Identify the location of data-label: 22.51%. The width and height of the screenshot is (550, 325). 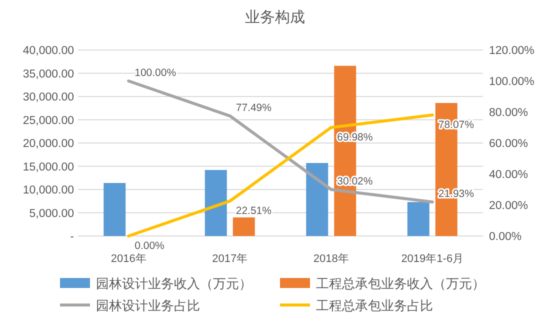
(254, 211).